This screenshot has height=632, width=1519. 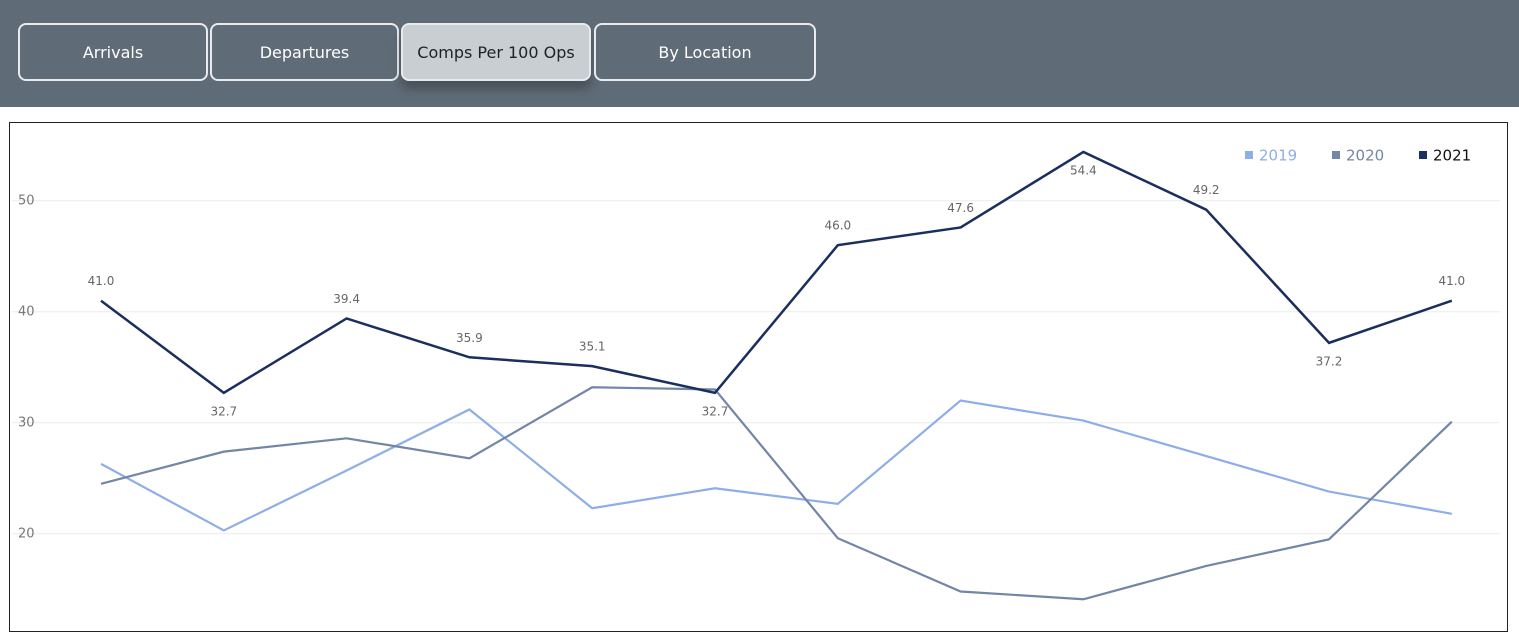 What do you see at coordinates (1452, 156) in the screenshot?
I see `legend-label: 2021` at bounding box center [1452, 156].